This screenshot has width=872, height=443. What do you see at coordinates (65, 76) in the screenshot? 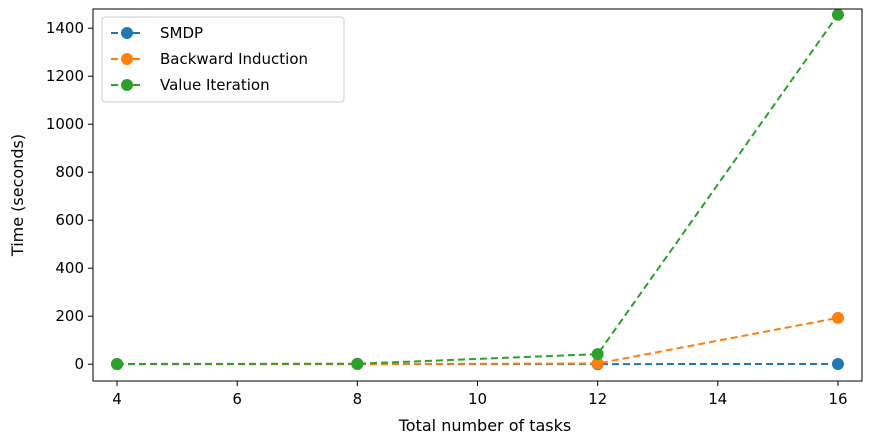
I see `y-tick-label: 1200` at bounding box center [65, 76].